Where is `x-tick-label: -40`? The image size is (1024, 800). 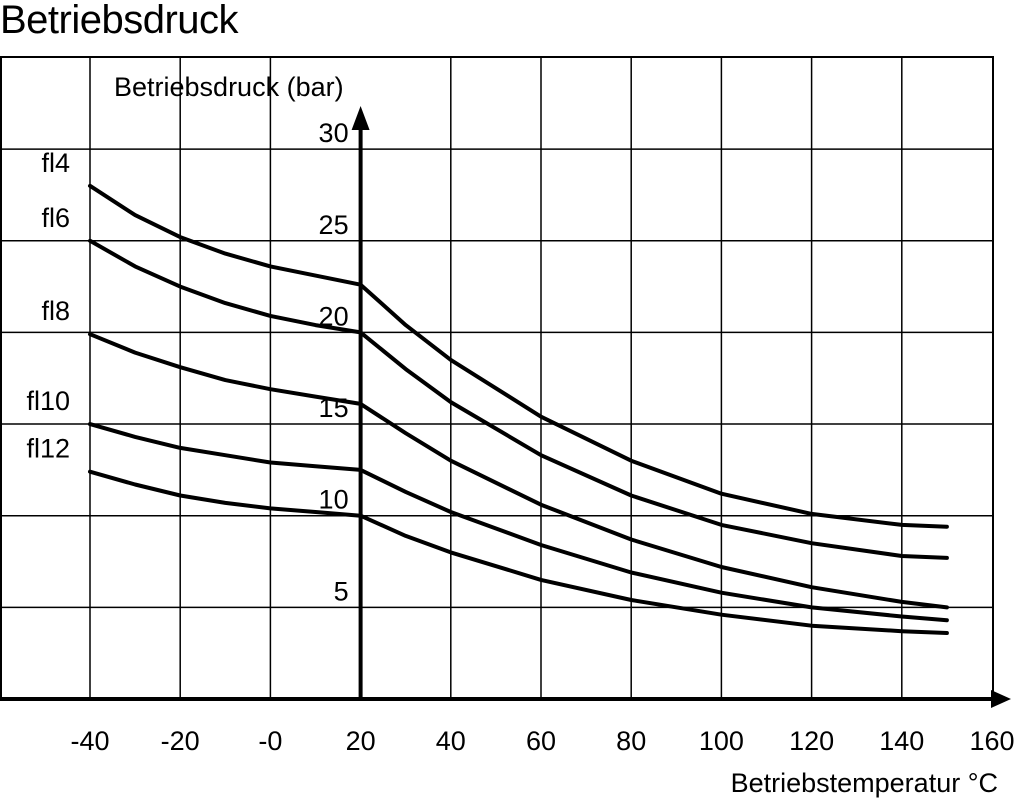 x-tick-label: -40 is located at coordinates (89, 741).